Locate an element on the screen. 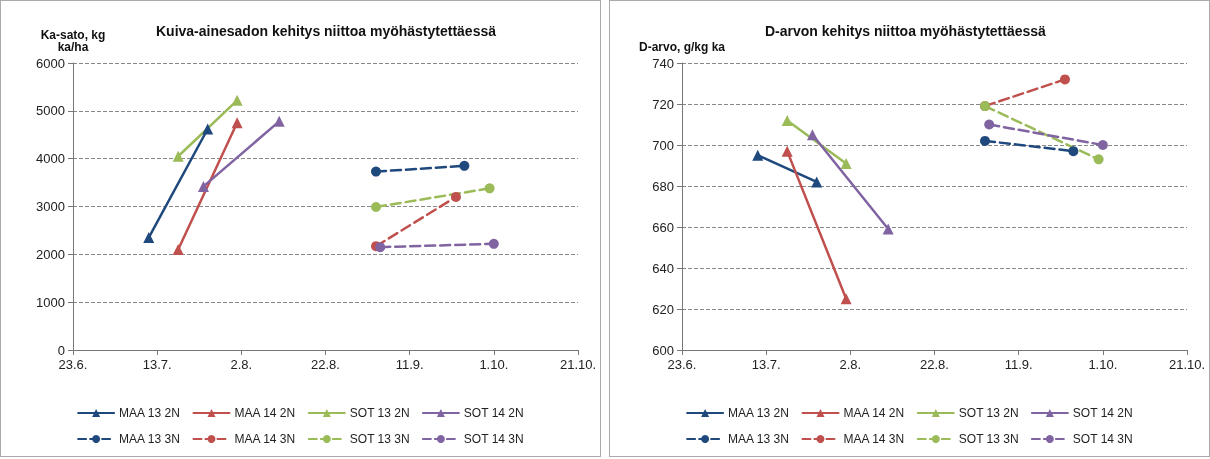 The height and width of the screenshot is (459, 1210). y-tick-label: 720 is located at coordinates (663, 104).